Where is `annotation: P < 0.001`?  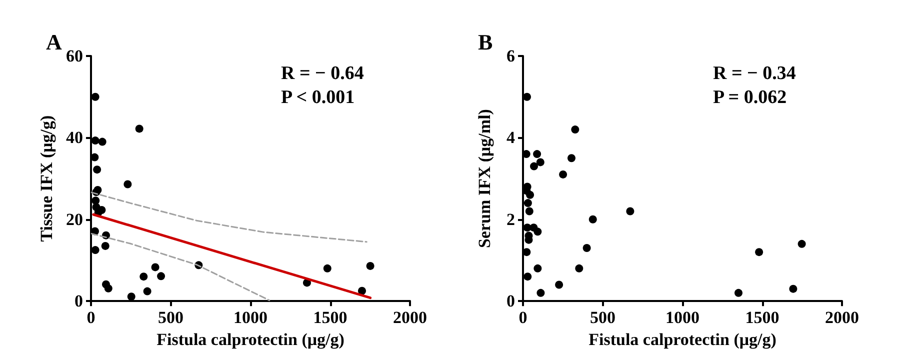
annotation: P < 0.001 is located at coordinates (318, 97).